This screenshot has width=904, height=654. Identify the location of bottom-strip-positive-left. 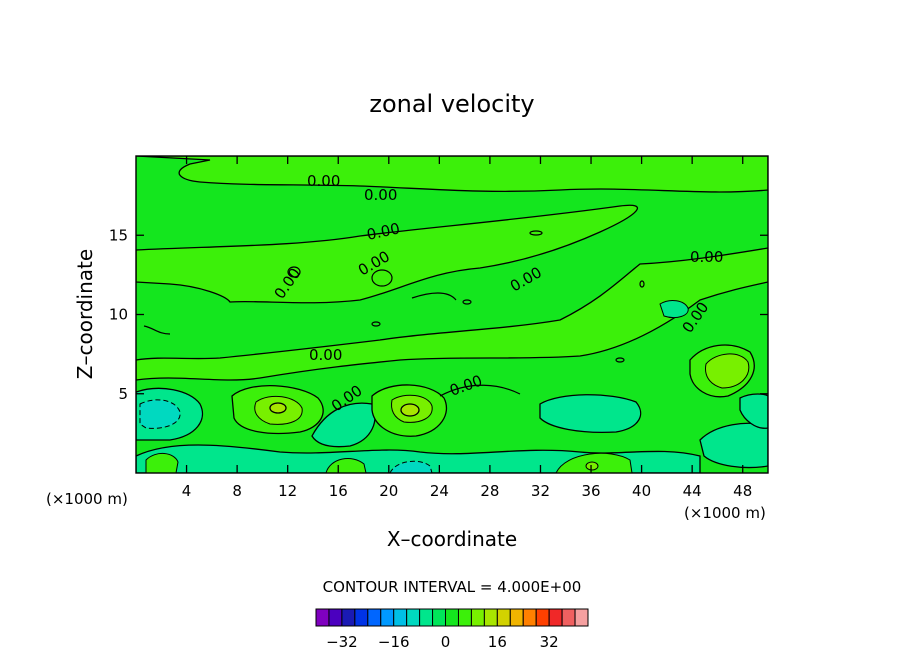
(162, 463).